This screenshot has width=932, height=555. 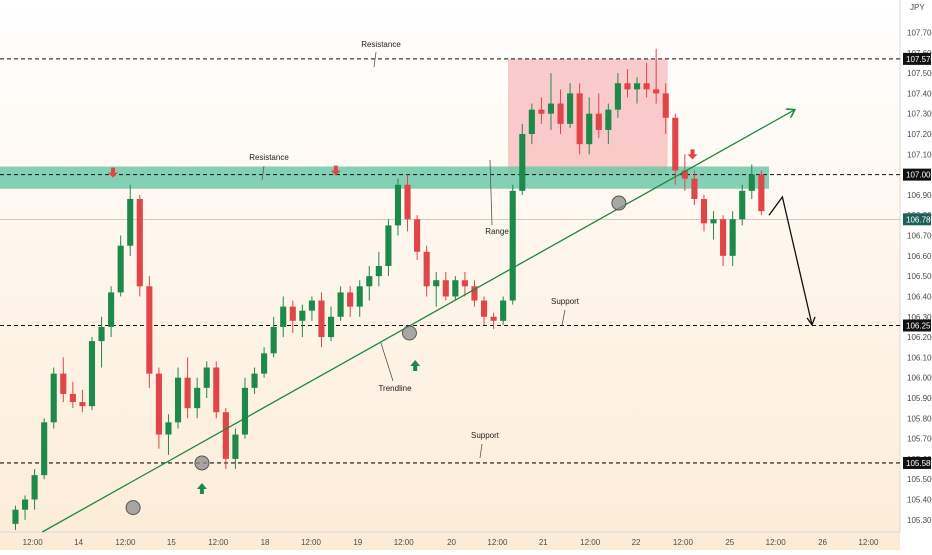 I want to click on resistance-mid-label: Resistance, so click(x=269, y=157).